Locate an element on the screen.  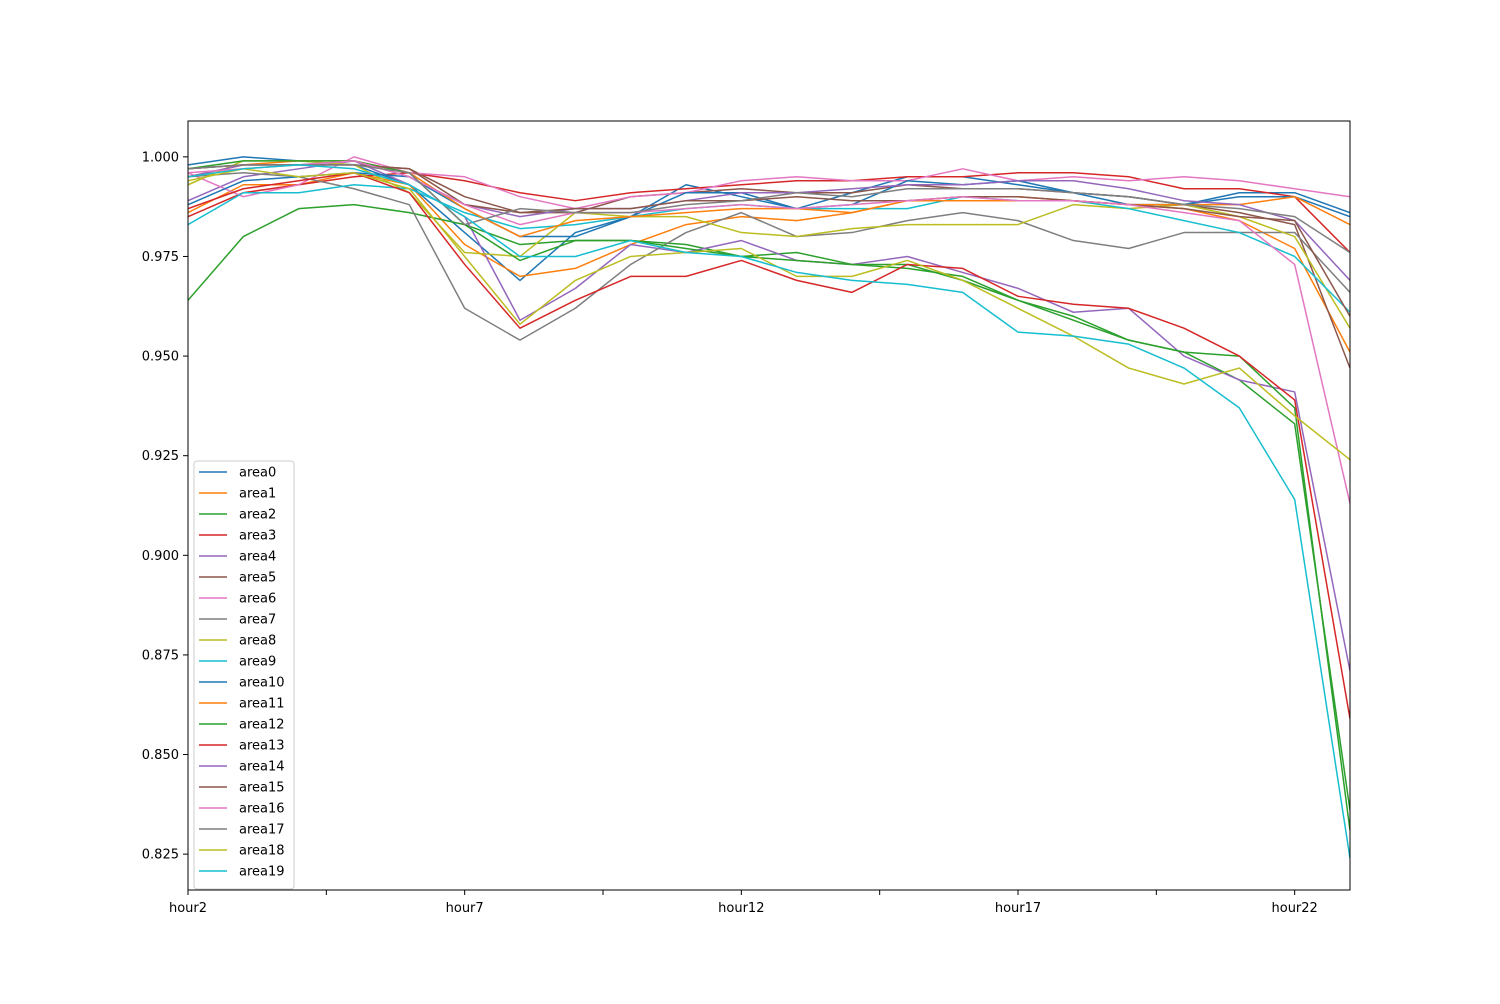
legend-label-area15: area15 is located at coordinates (262, 788).